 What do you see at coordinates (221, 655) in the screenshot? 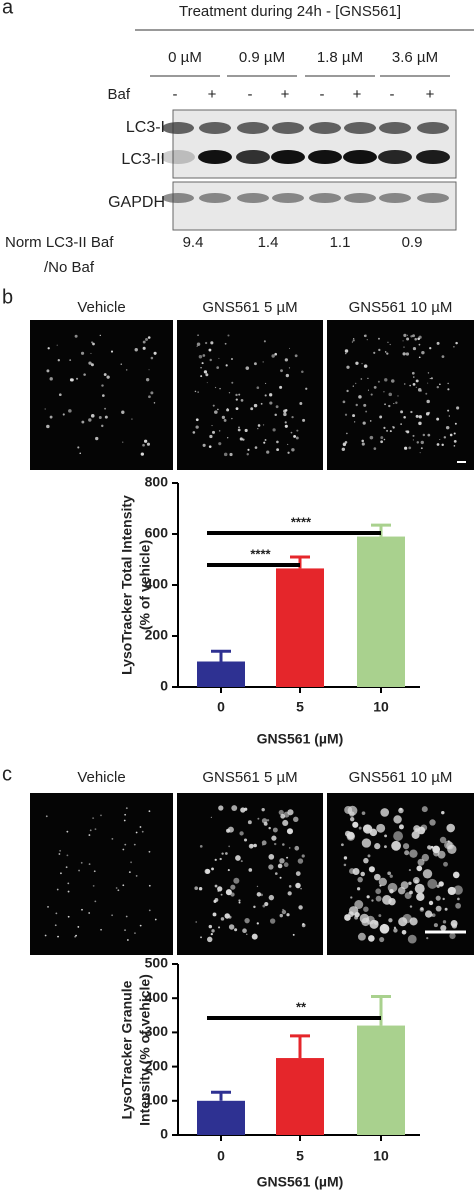
I see `error-bar` at bounding box center [221, 655].